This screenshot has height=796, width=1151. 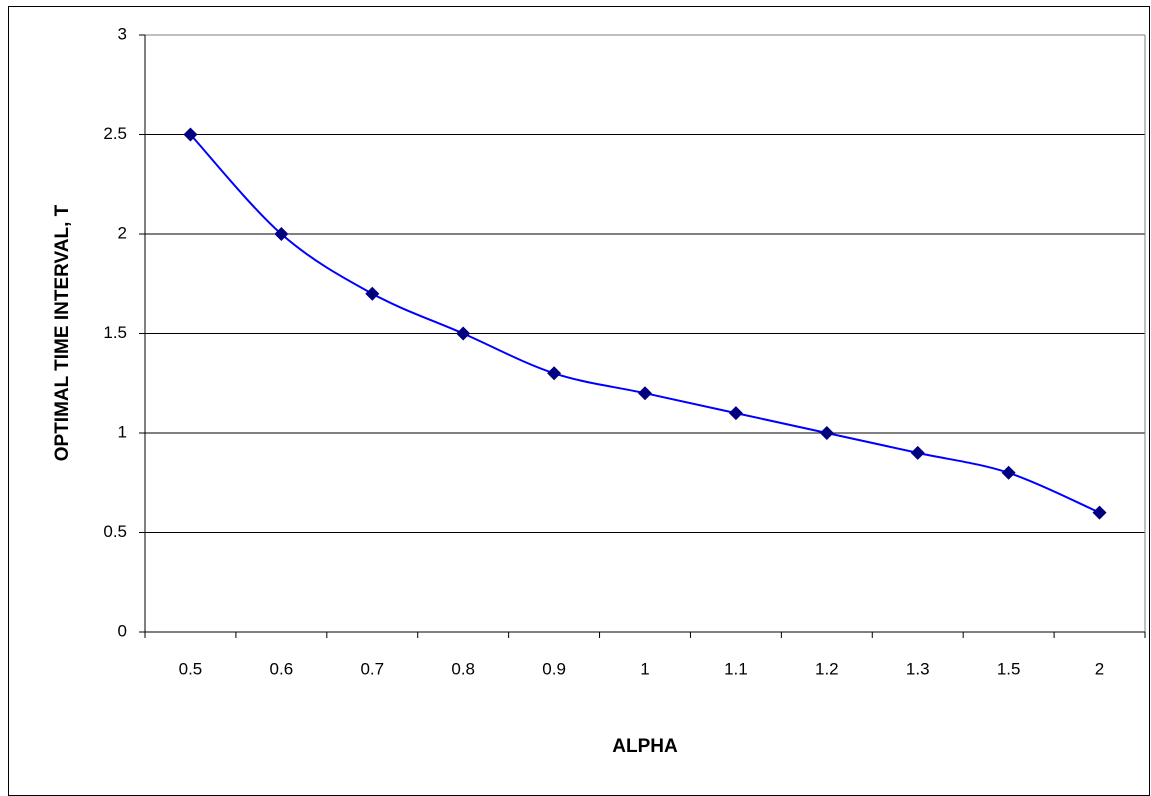 What do you see at coordinates (645, 746) in the screenshot?
I see `x-axis-title: ALPHA` at bounding box center [645, 746].